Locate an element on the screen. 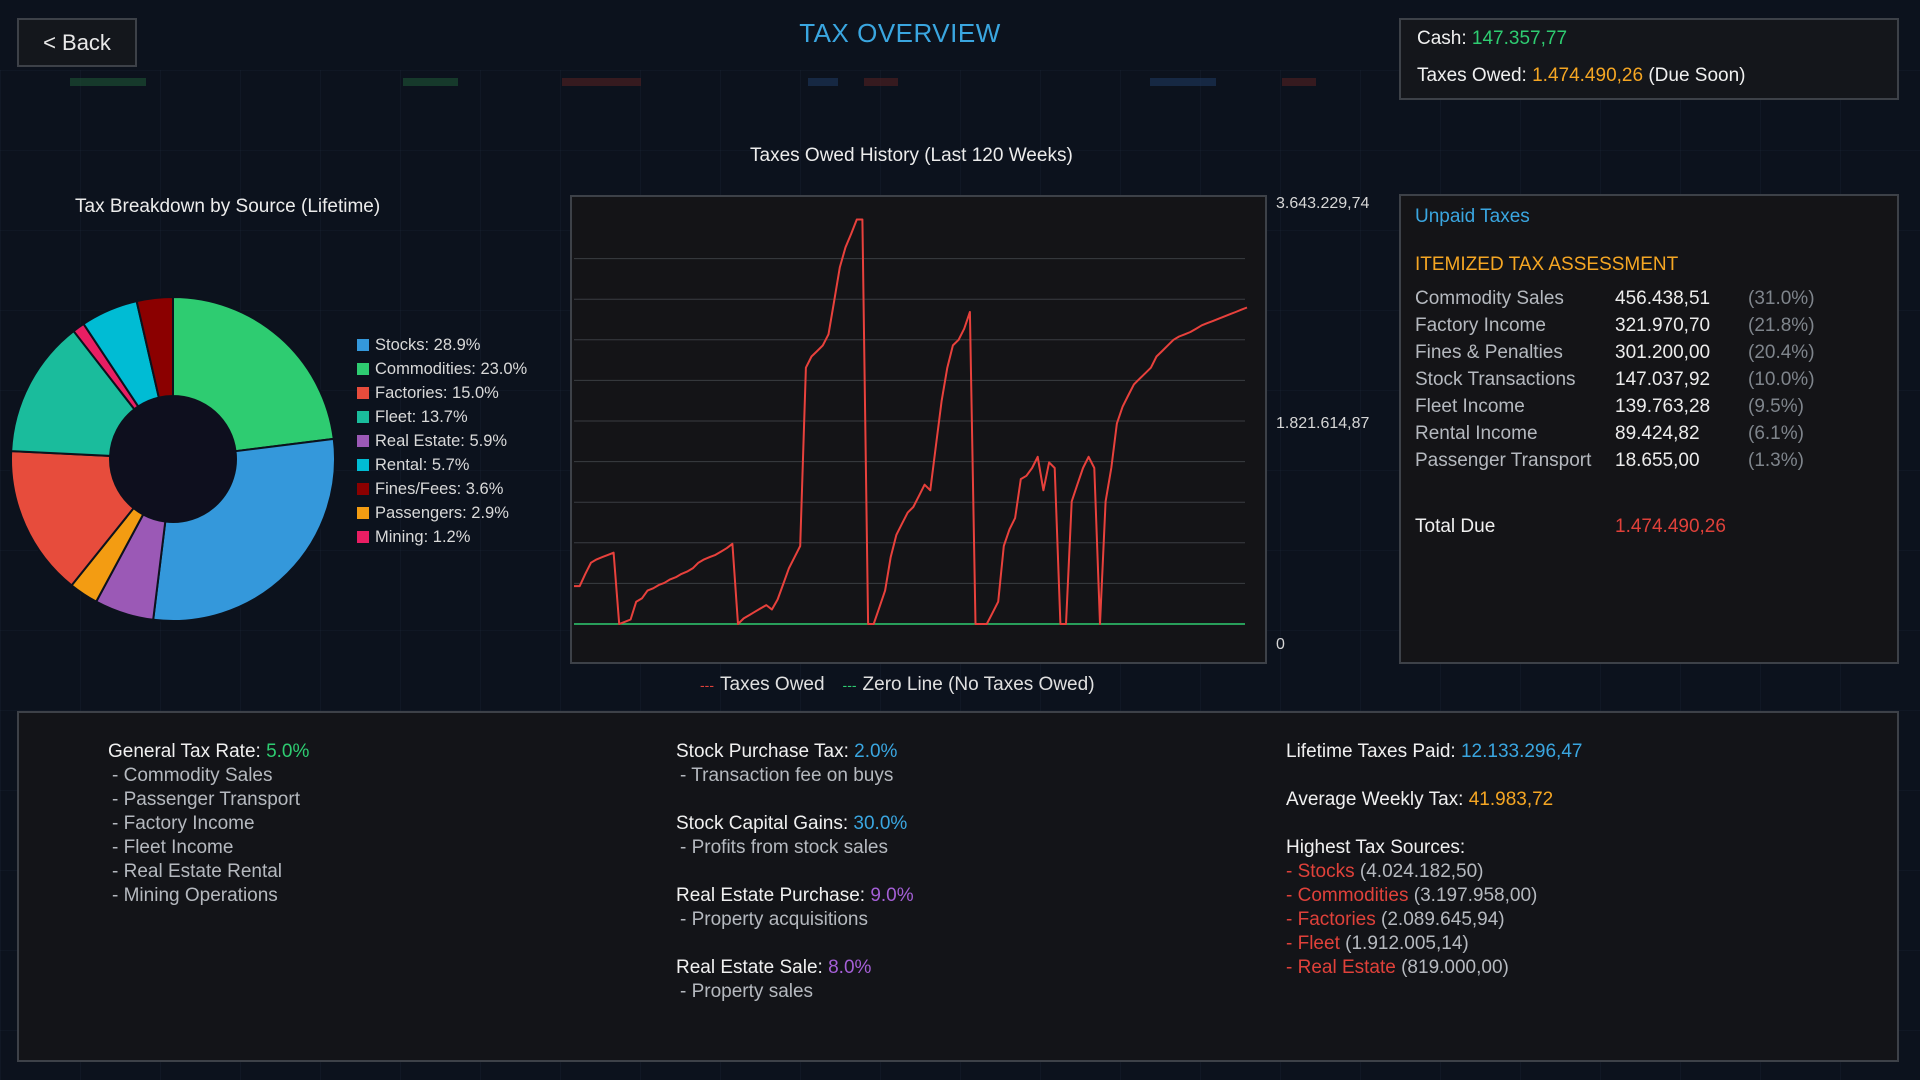 The image size is (1920, 1080). itemized-tax-row: Fines & Penalties 301.200,00 (20.4%) is located at coordinates (1650, 355).